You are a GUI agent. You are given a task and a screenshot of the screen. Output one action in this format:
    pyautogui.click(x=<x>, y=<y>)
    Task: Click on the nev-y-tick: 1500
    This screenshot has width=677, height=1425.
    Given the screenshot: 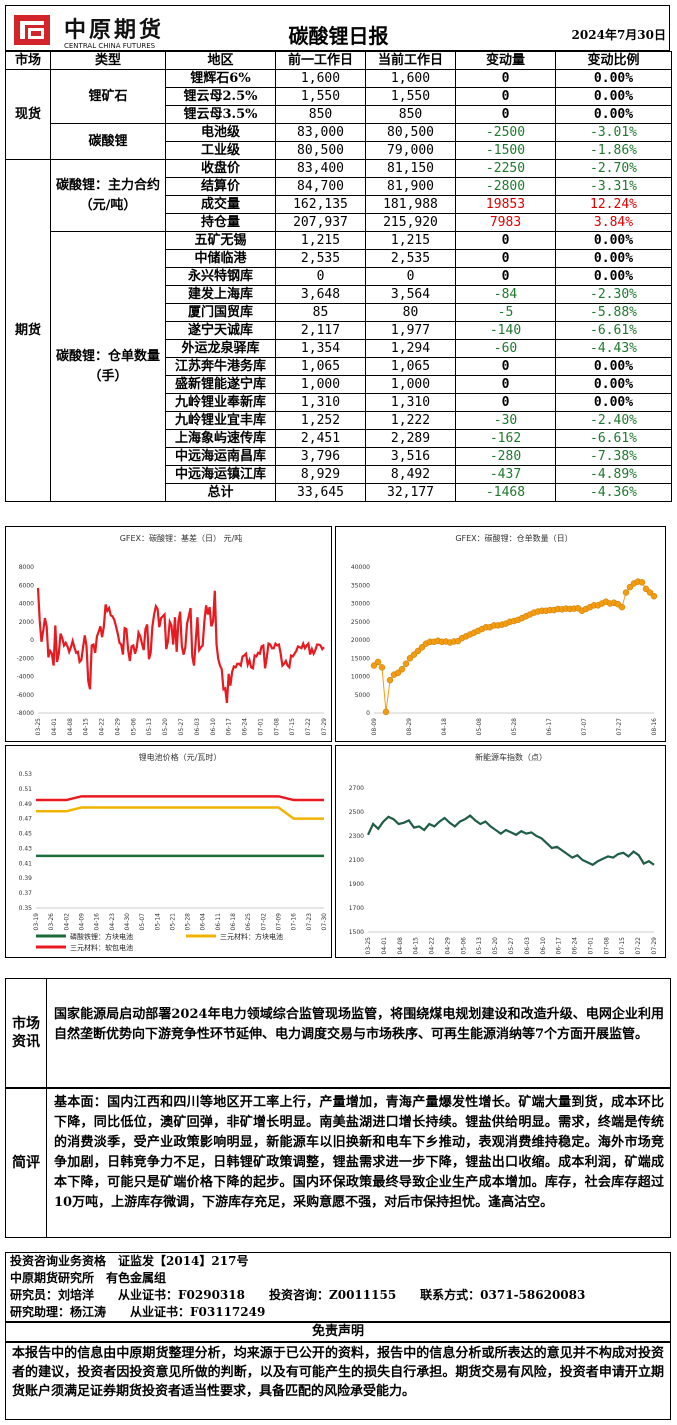 What is the action you would take?
    pyautogui.click(x=356, y=932)
    